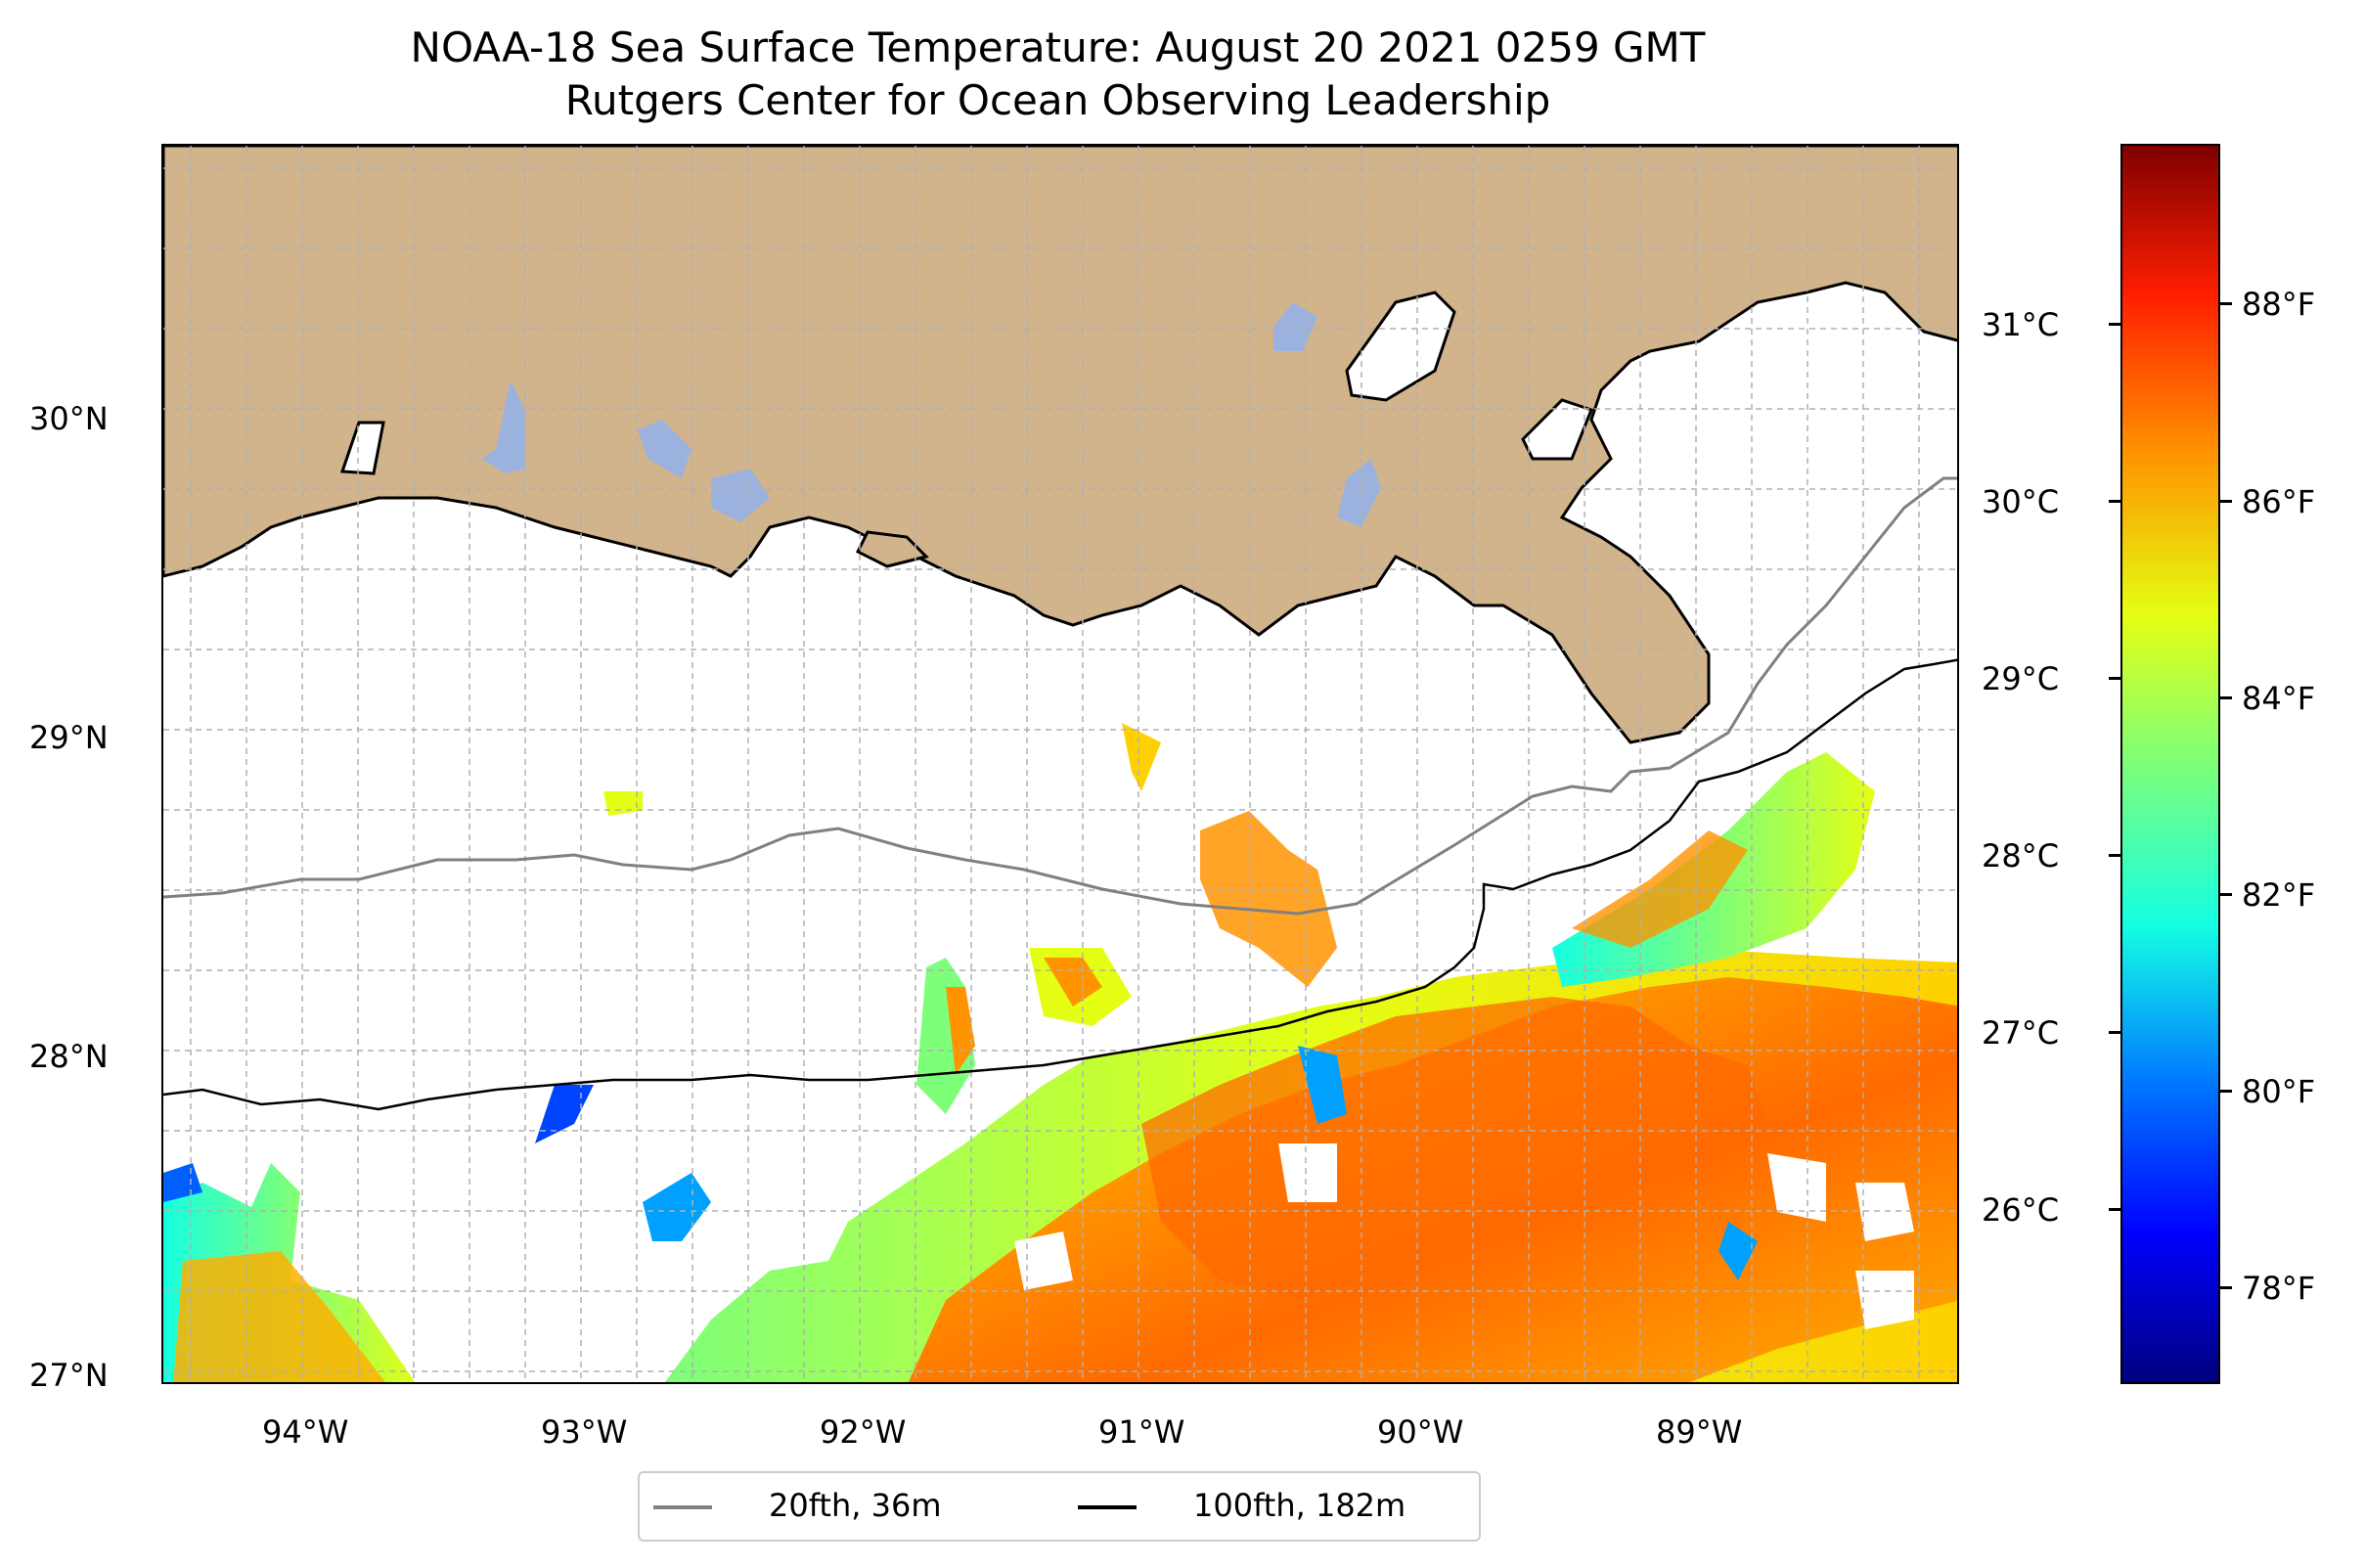 This screenshot has width=2365, height=1568. Describe the element at coordinates (2170, 764) in the screenshot. I see `colorbar` at that location.